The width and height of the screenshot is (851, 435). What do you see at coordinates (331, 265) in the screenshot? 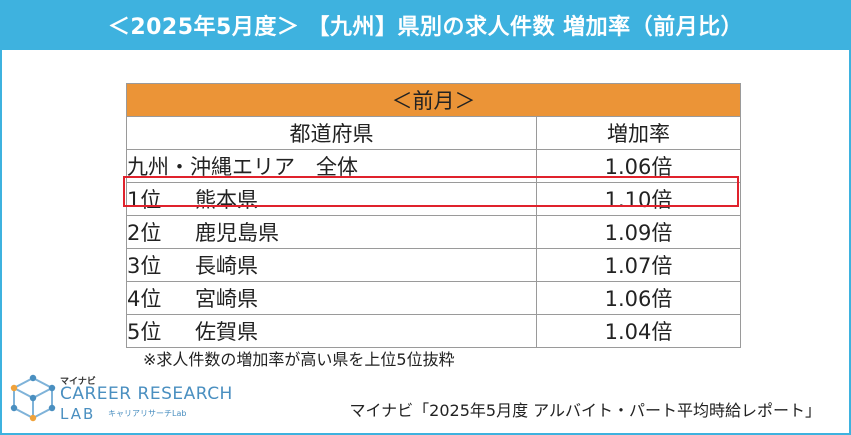
I see `prefecture-cell: 3位 長崎県` at bounding box center [331, 265].